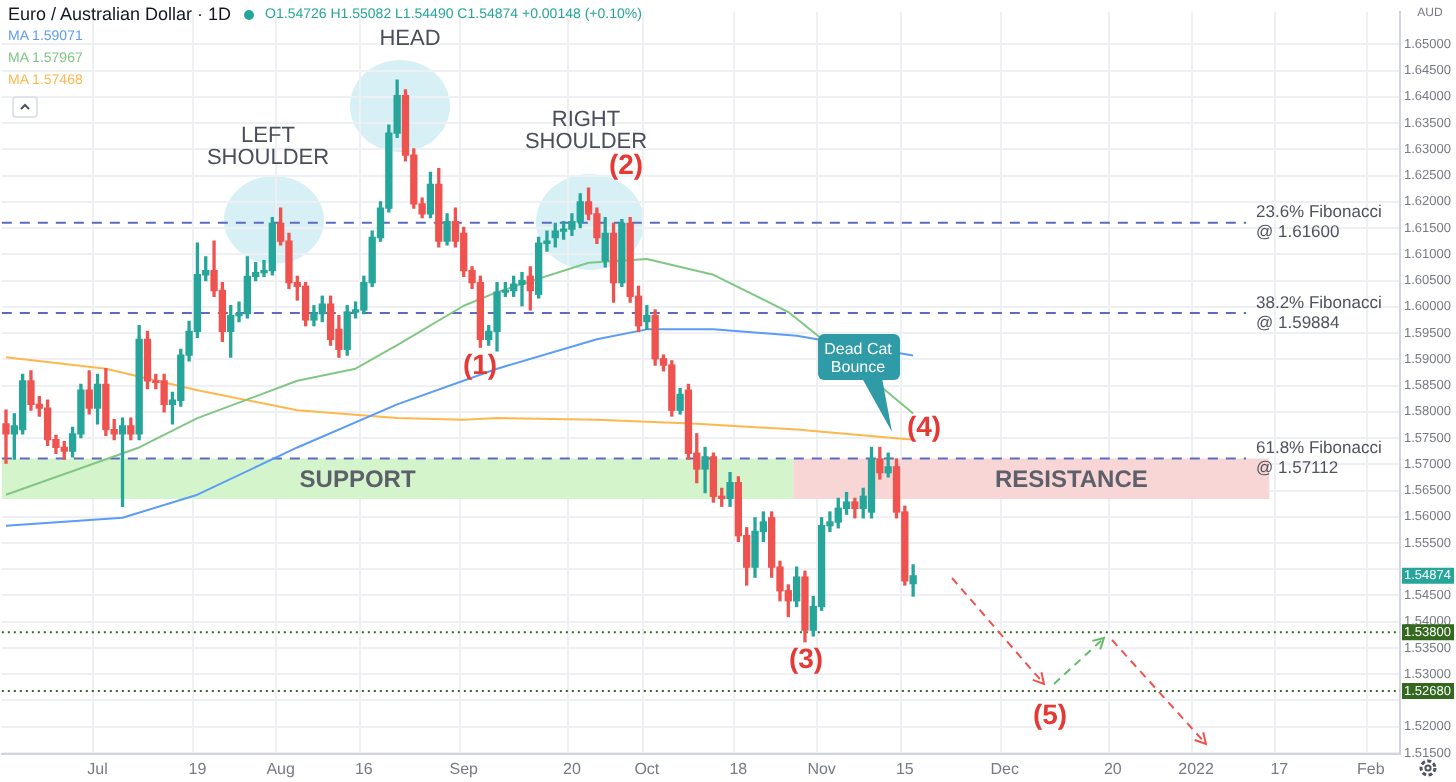  What do you see at coordinates (480, 364) in the screenshot?
I see `annotation: (1)` at bounding box center [480, 364].